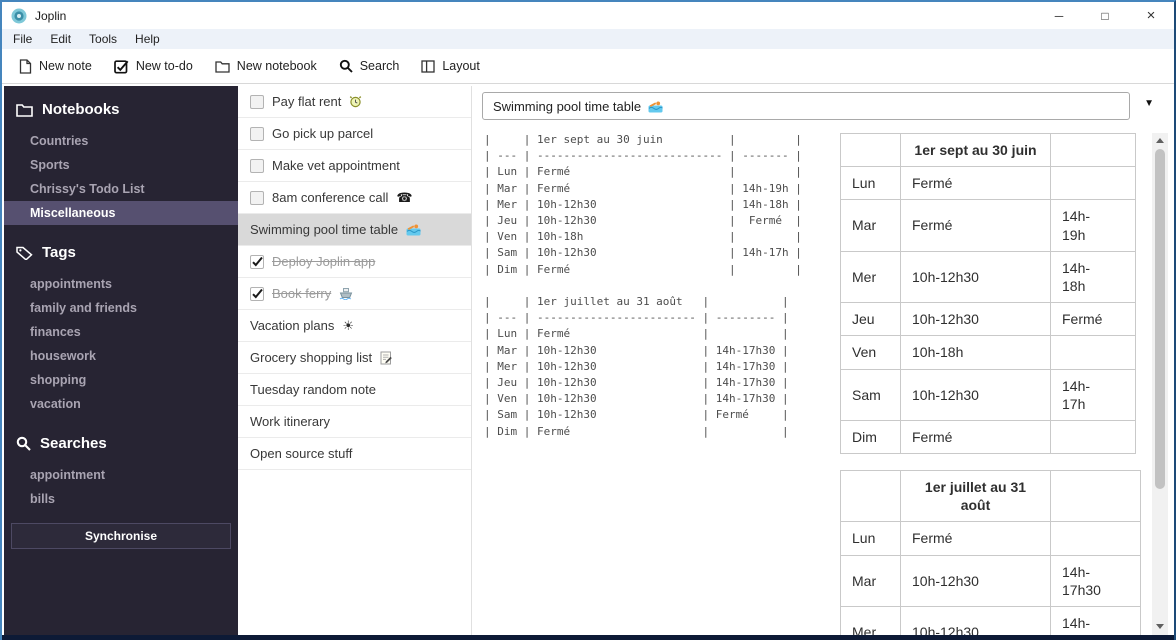 This screenshot has width=1176, height=640. I want to click on menu-item-tools: Tools, so click(103, 39).